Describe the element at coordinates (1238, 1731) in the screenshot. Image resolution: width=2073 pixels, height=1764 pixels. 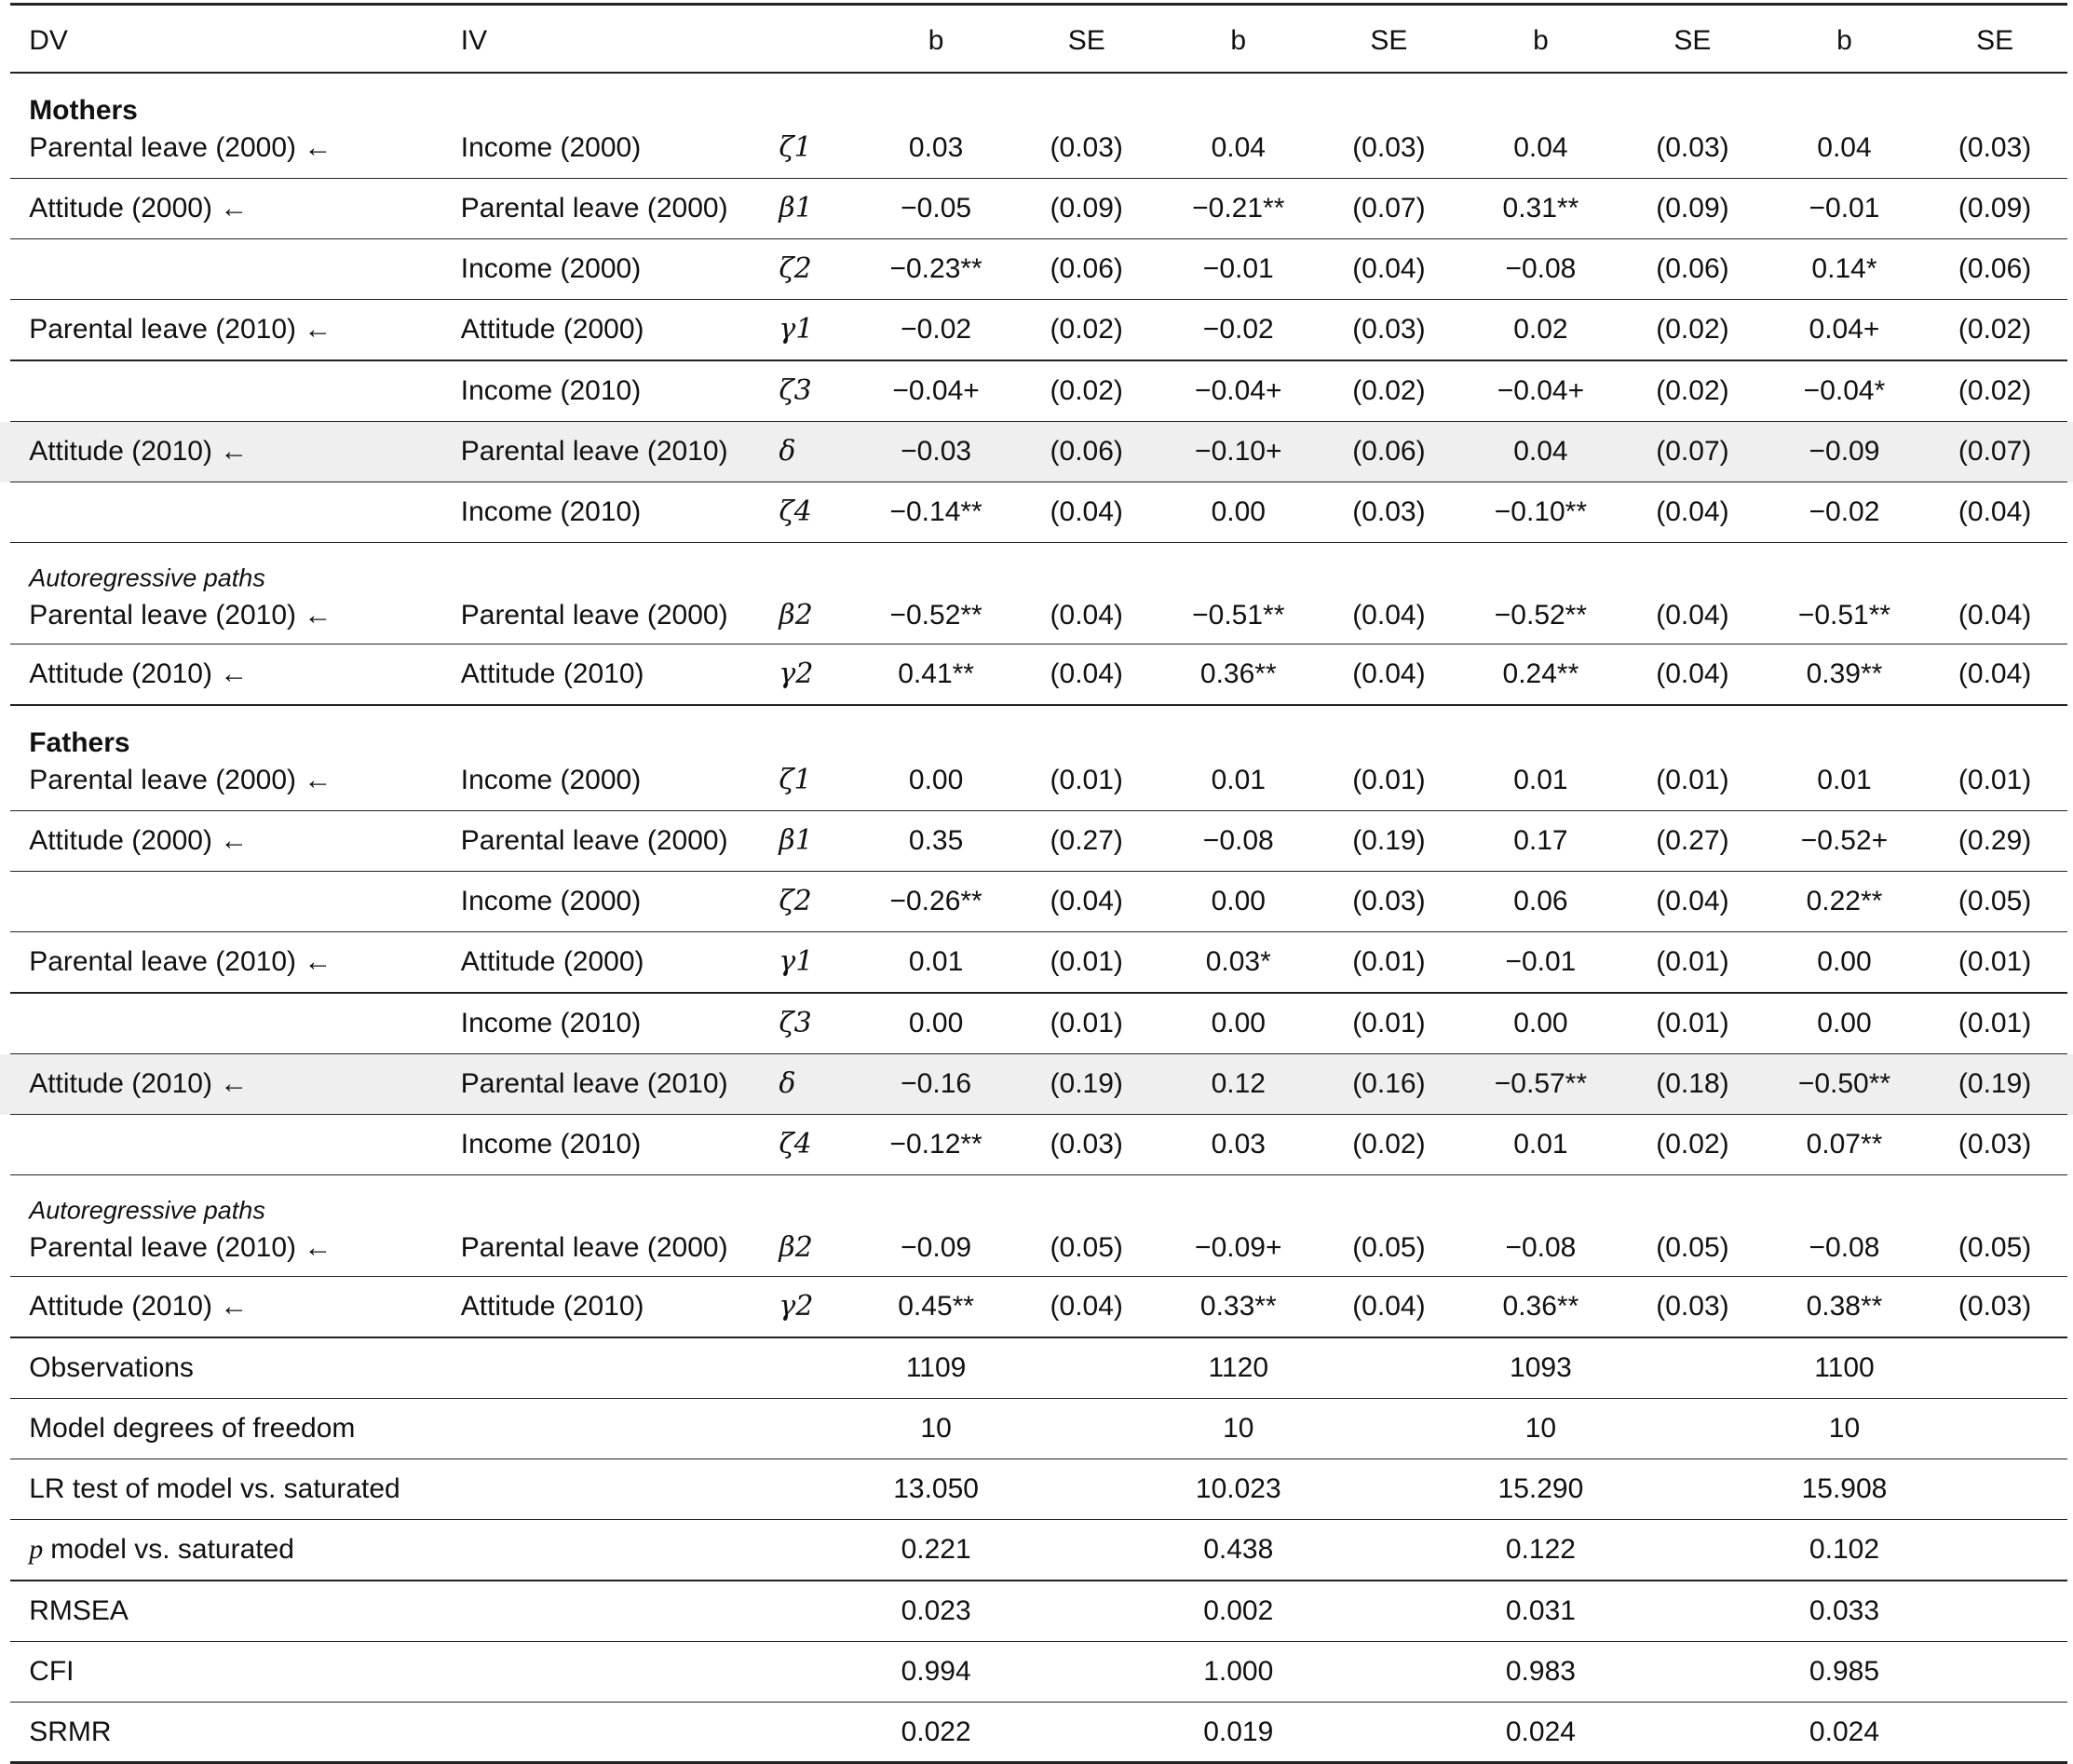
I see `stat-value: 0.019` at that location.